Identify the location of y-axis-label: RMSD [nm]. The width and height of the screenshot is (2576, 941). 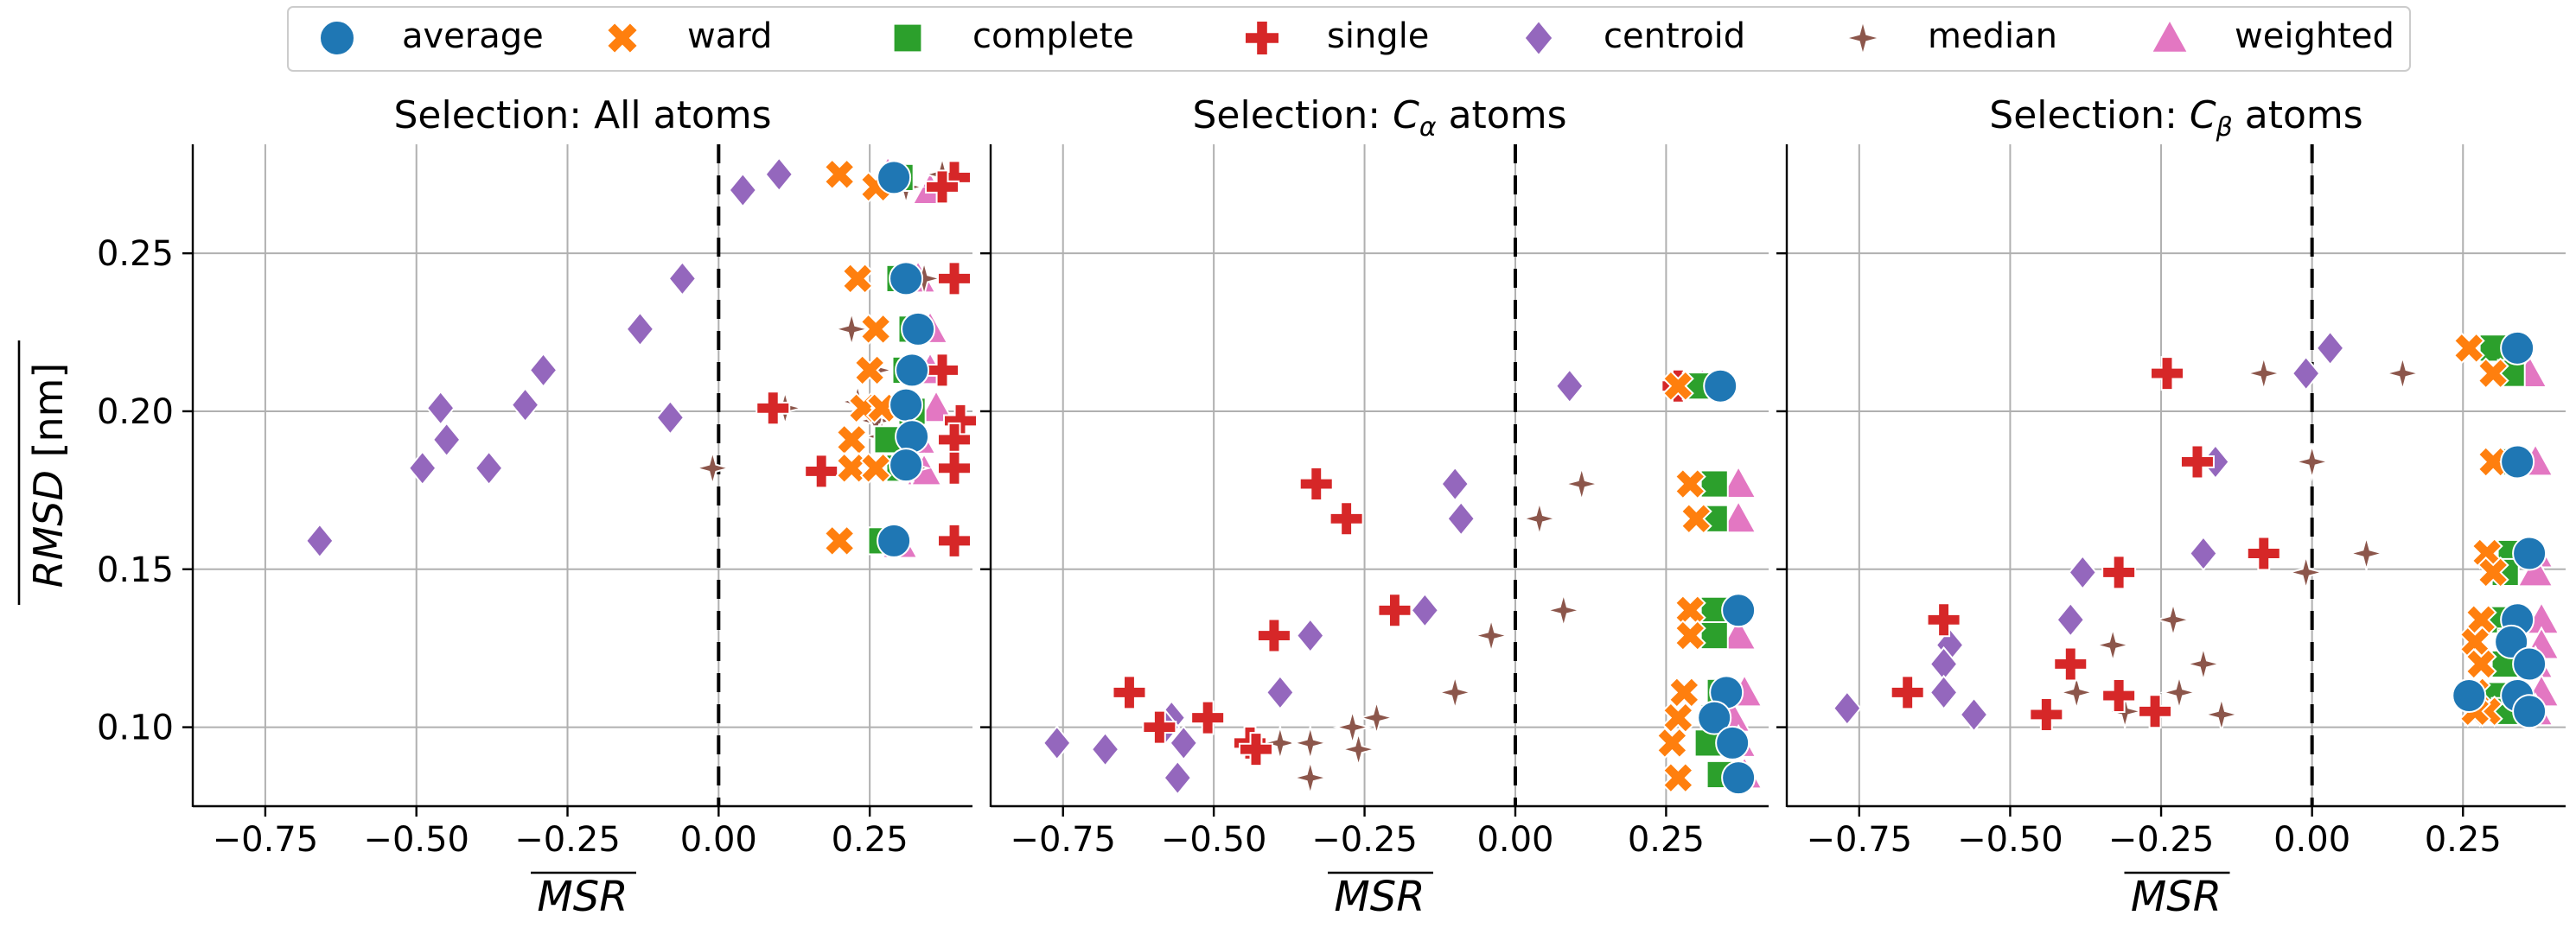
(48, 476).